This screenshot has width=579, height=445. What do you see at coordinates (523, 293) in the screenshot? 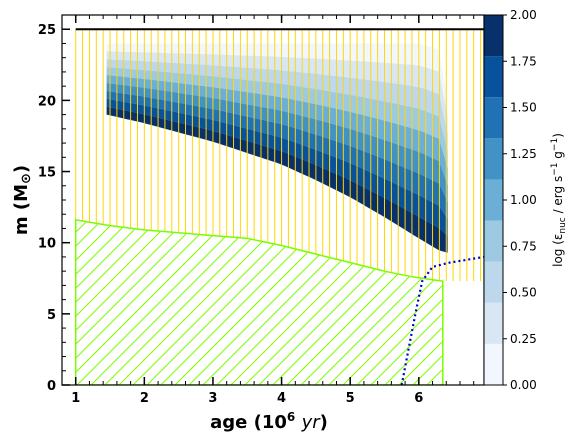
I see `colorbar-tick-label: 0.50` at bounding box center [523, 293].